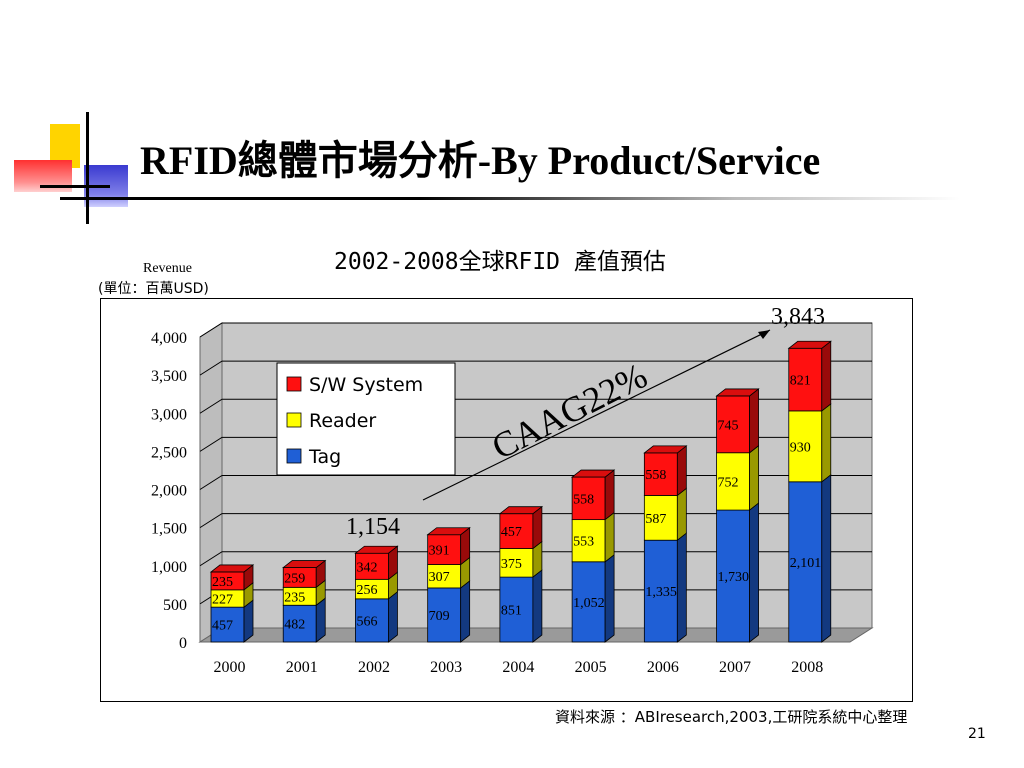  Describe the element at coordinates (366, 419) in the screenshot. I see `legend-box` at that location.